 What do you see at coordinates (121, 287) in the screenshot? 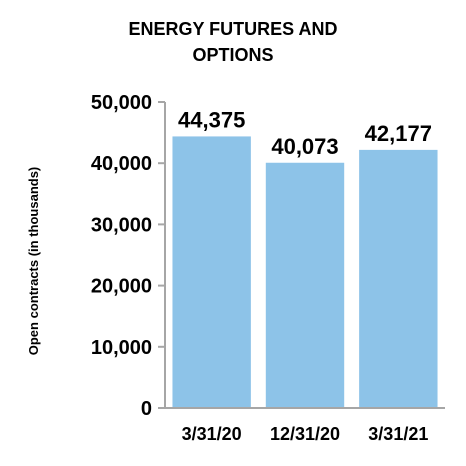
I see `y-tick-label: 20,000` at bounding box center [121, 287].